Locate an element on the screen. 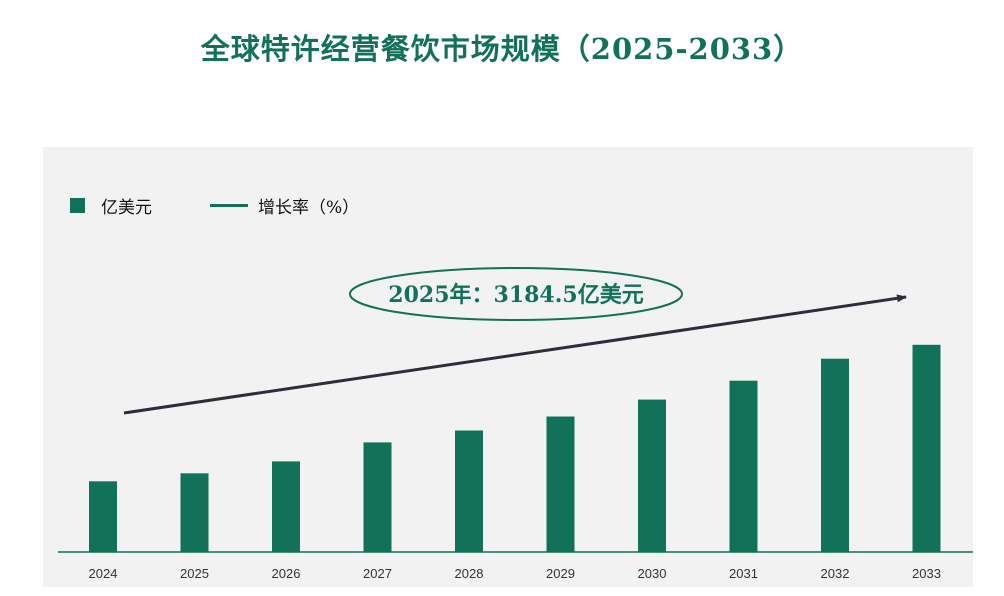 Image resolution: width=1004 pixels, height=596 pixels. x-tick-label-2026: 2026 is located at coordinates (286, 573).